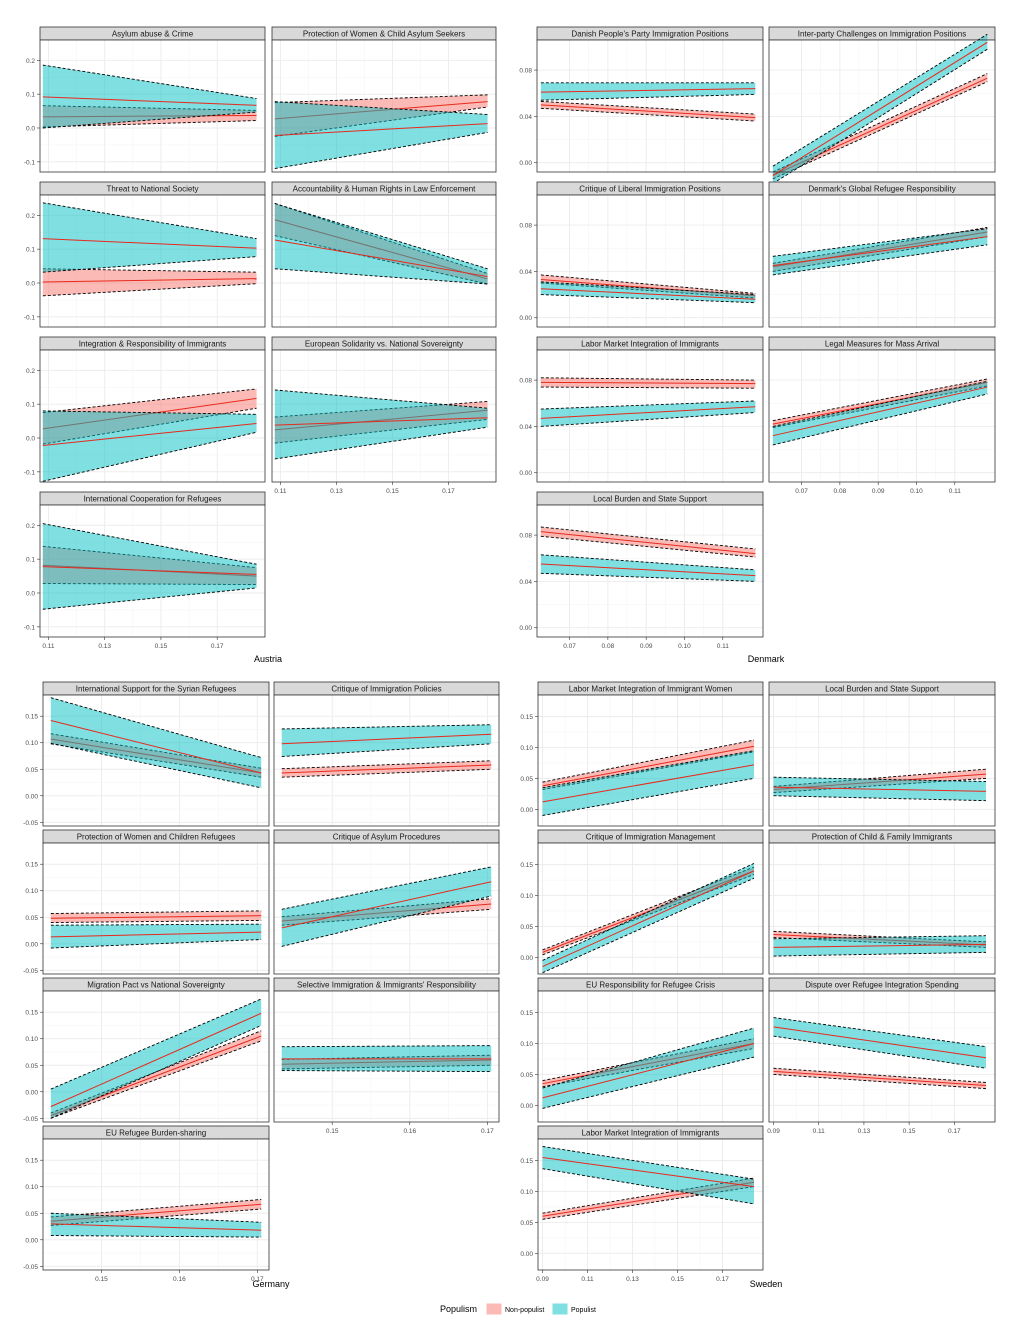  What do you see at coordinates (332, 1131) in the screenshot?
I see `x-tick-label: 0.15` at bounding box center [332, 1131].